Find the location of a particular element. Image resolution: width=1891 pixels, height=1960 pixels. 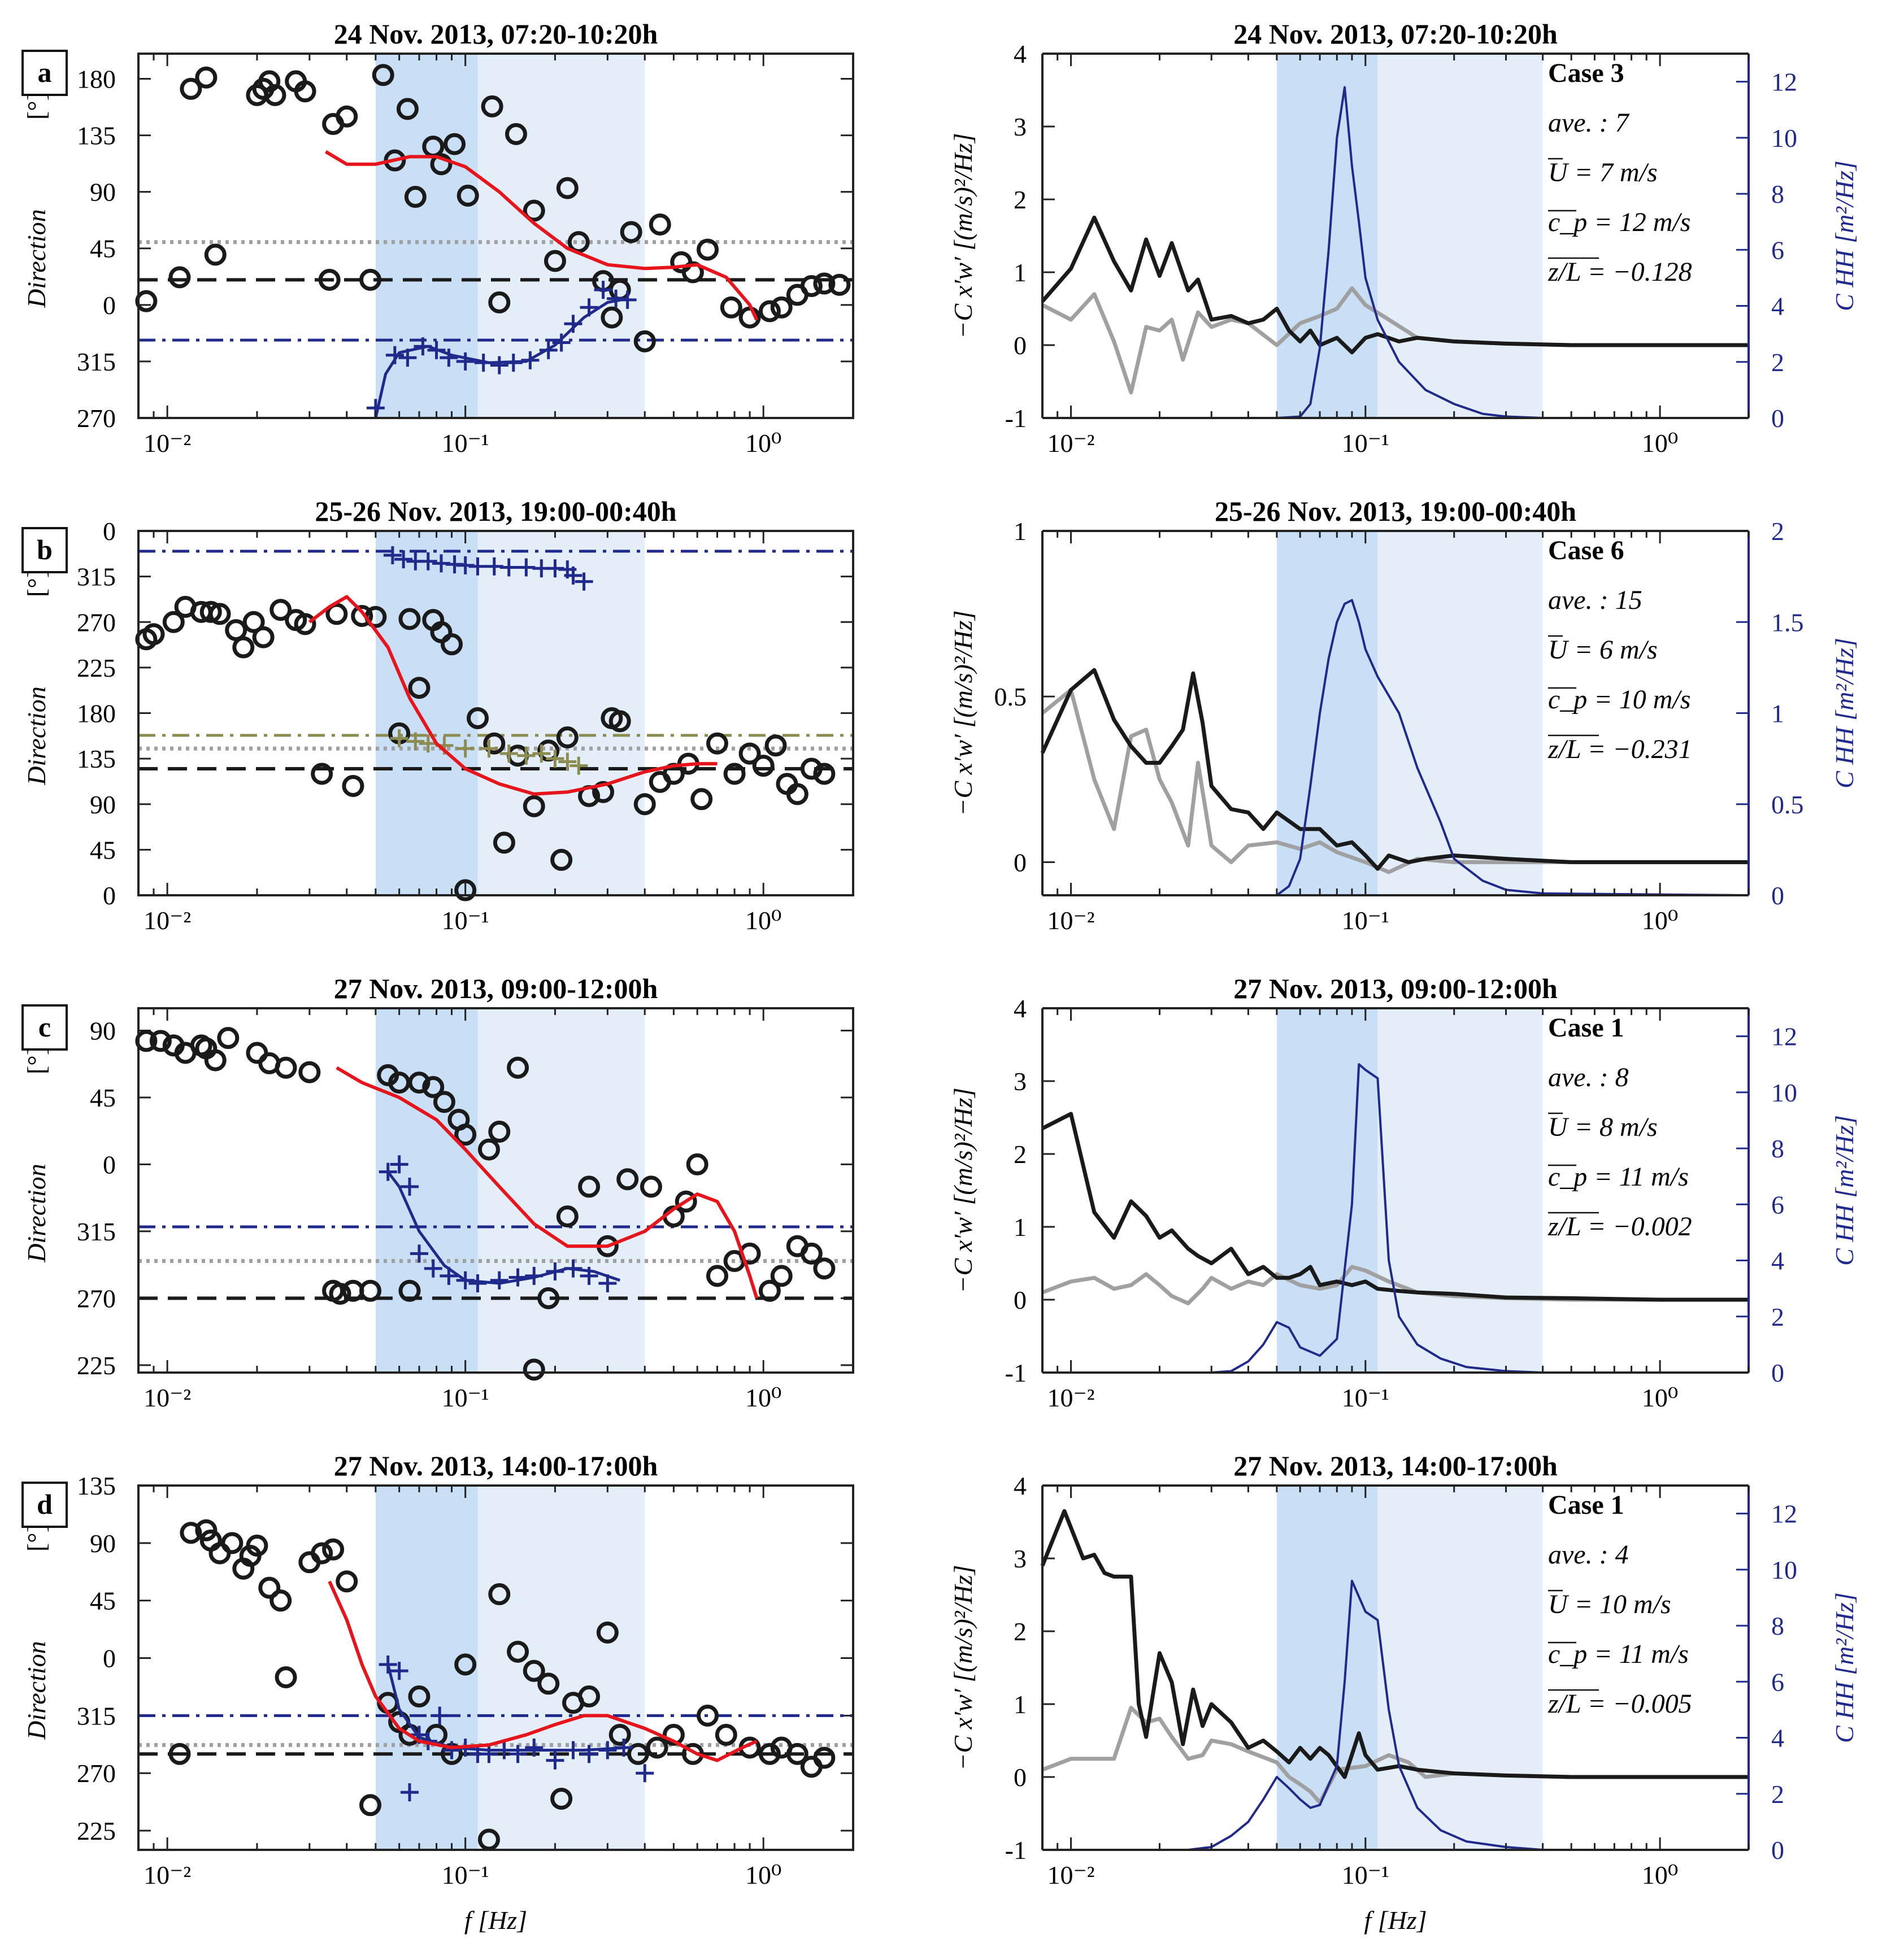

cos-ytick-label: 4 is located at coordinates (1020, 54).